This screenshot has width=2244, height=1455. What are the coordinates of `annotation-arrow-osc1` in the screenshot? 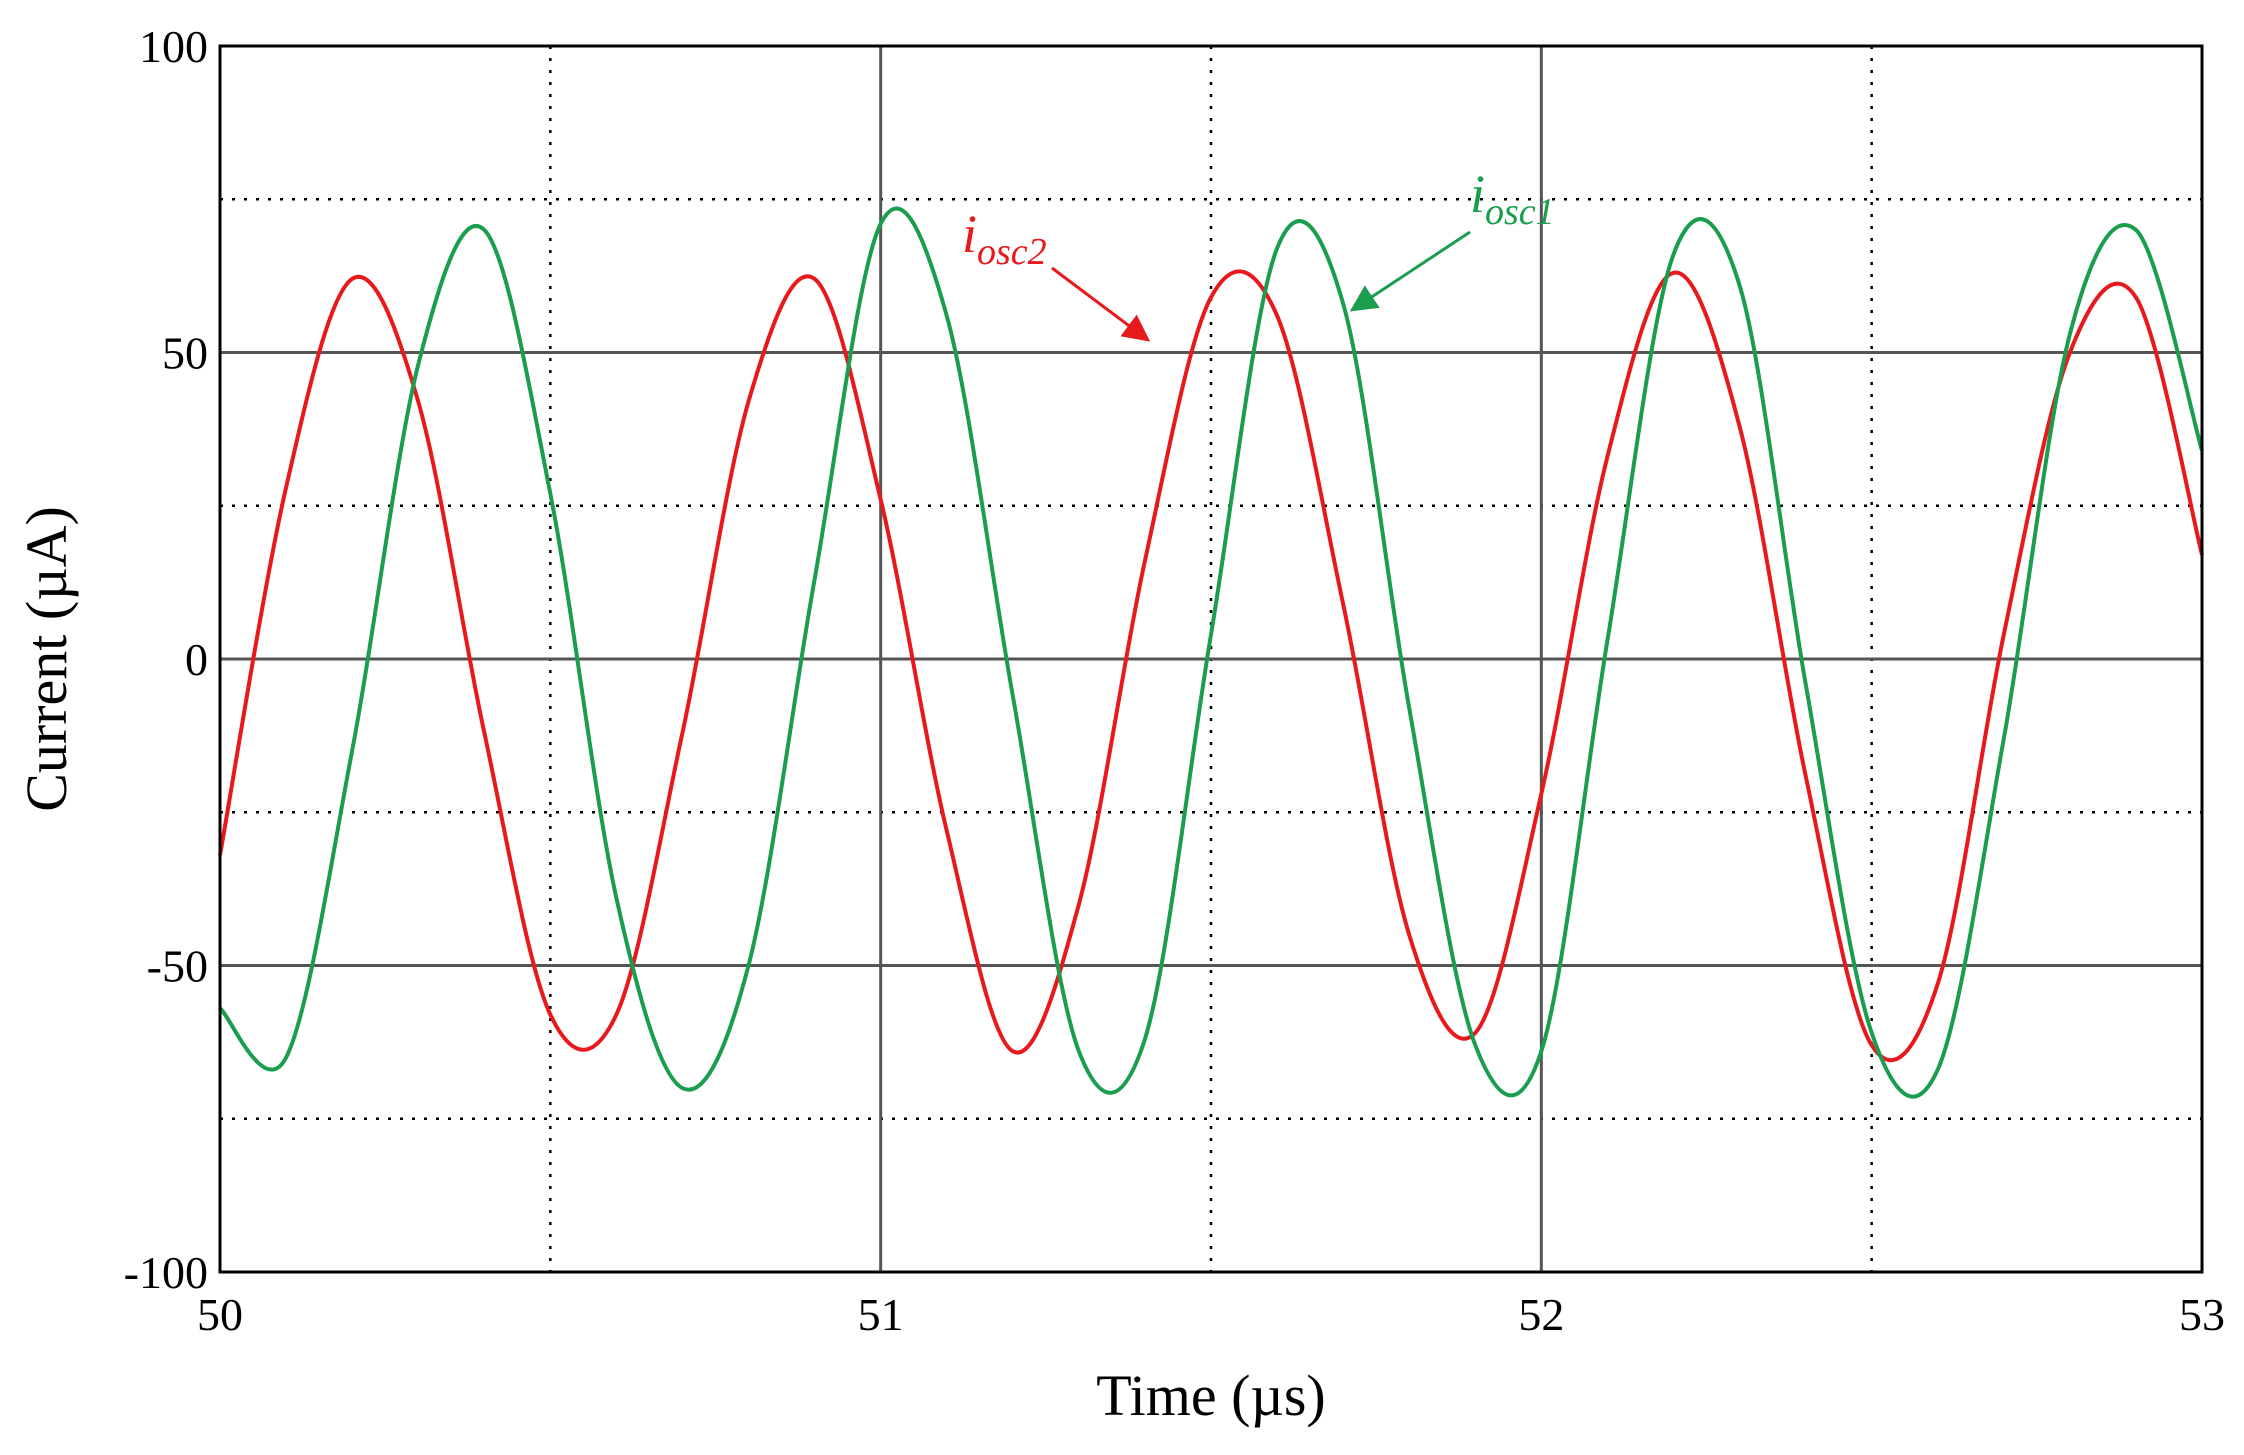 It's located at (1410, 271).